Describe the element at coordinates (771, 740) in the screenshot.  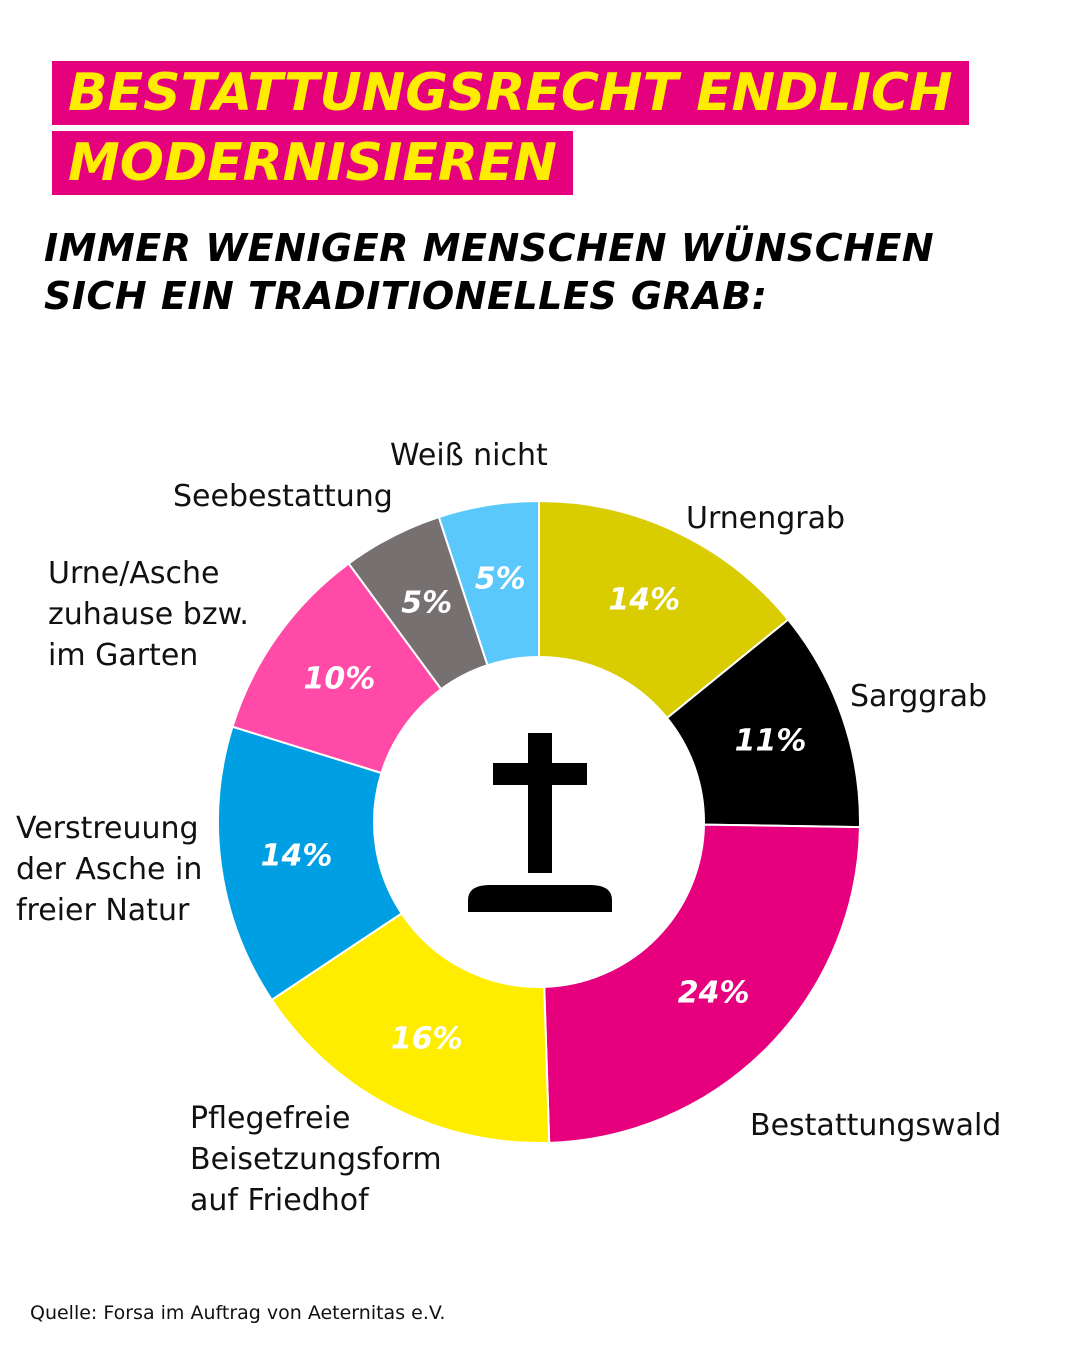
I see `value-label: 11%` at that location.